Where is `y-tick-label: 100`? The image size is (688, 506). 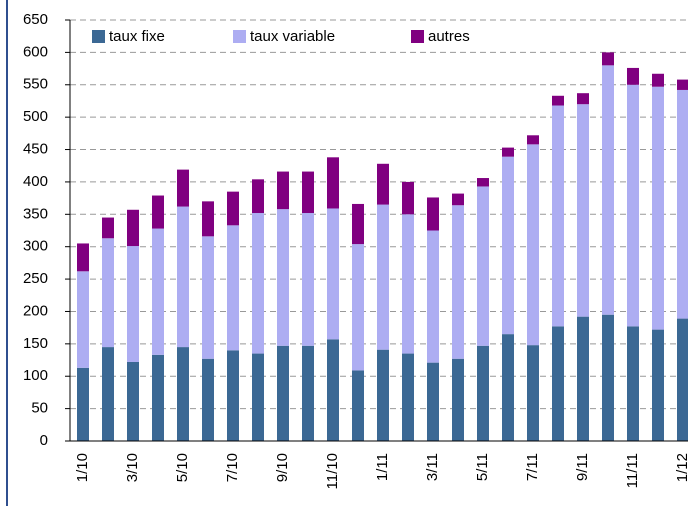
y-tick-label: 100 is located at coordinates (35, 375).